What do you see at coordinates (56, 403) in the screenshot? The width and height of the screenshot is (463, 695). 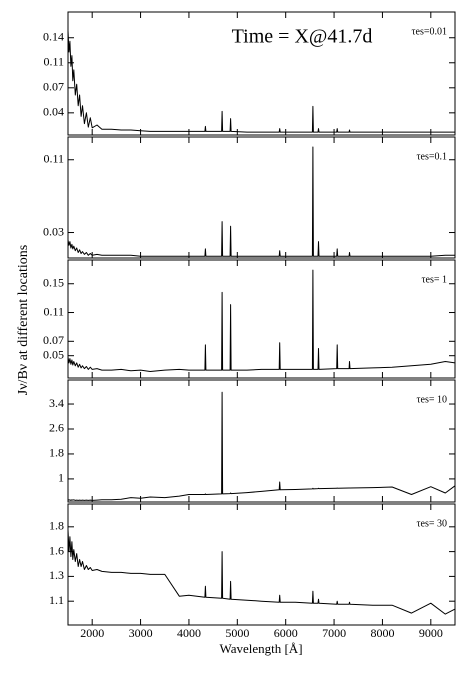 I see `y-tick-label: 3.4` at bounding box center [56, 403].